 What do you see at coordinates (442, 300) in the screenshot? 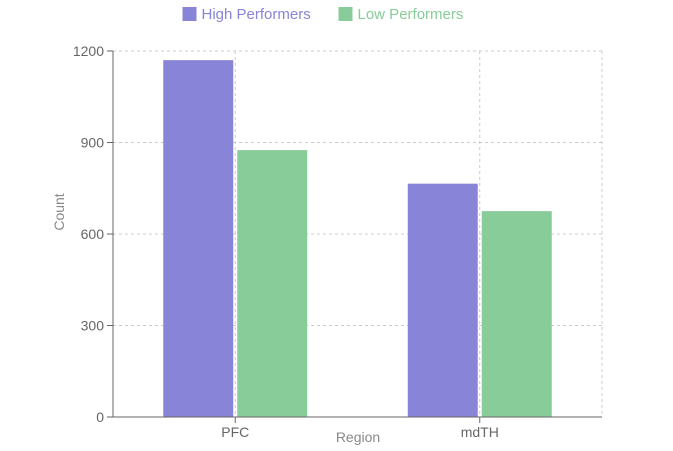
I see `bar-mdth-high-performers` at bounding box center [442, 300].